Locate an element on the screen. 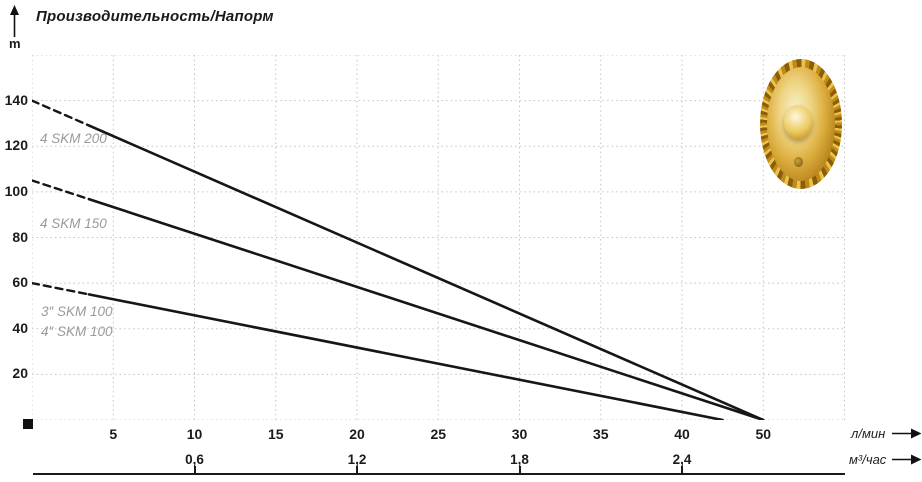 This screenshot has height=482, width=922. impeller-hub is located at coordinates (798, 122).